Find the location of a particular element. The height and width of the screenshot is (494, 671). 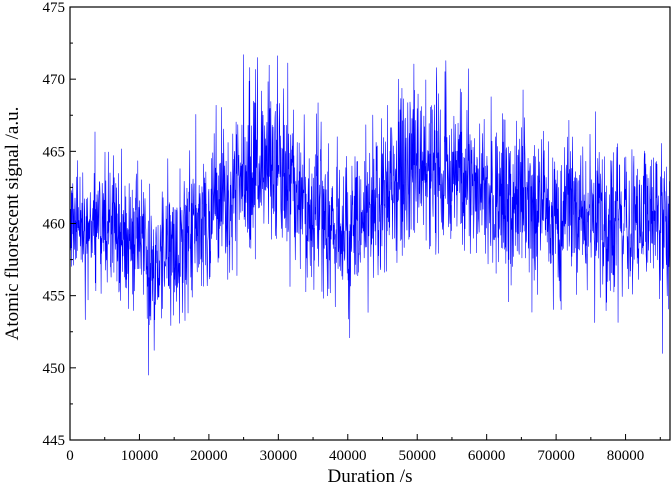

x-tick-label: 30000 is located at coordinates (279, 456).